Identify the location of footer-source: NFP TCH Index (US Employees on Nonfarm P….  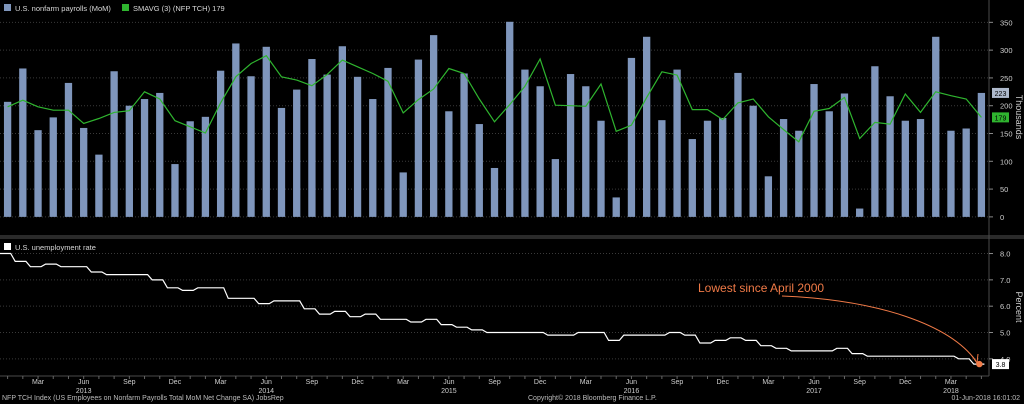
(143, 398).